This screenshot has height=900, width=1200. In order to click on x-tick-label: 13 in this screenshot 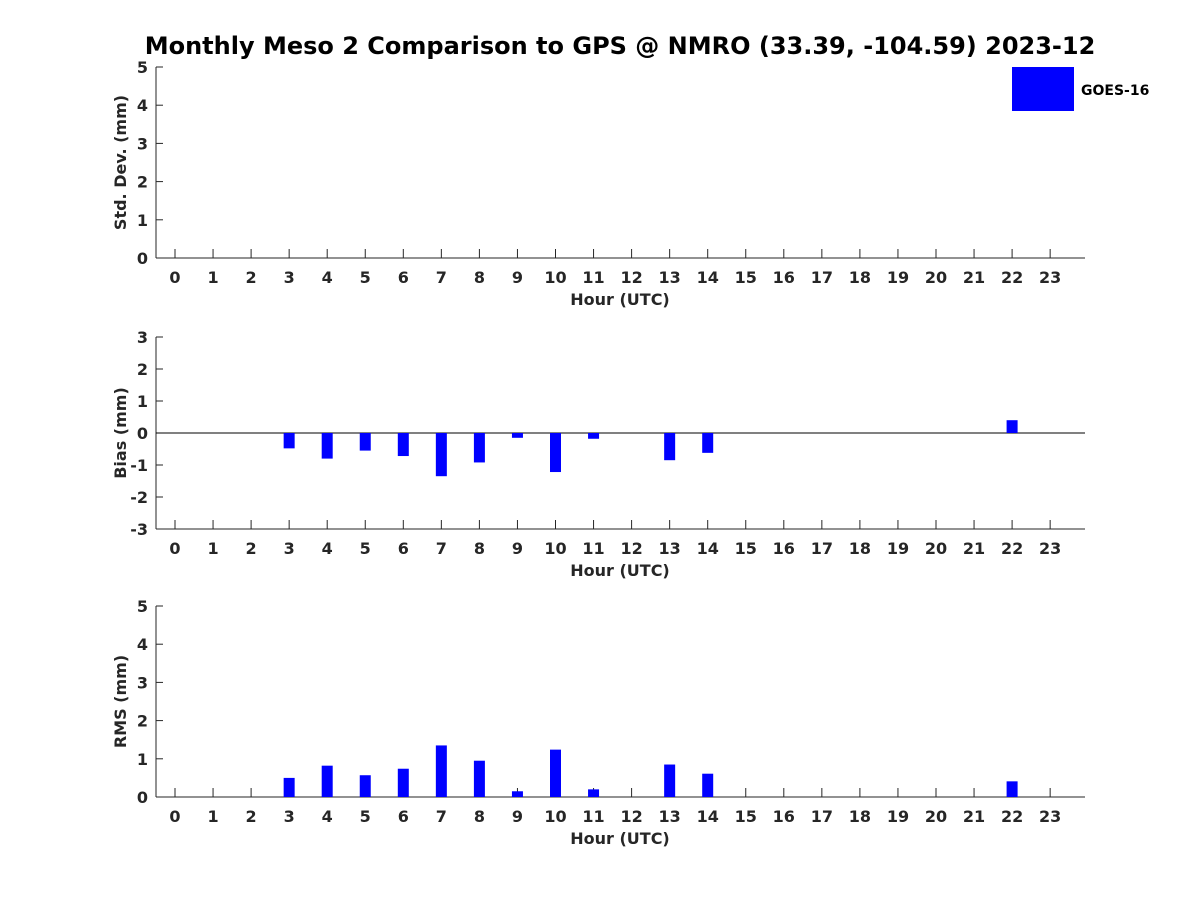, I will do `click(670, 816)`.